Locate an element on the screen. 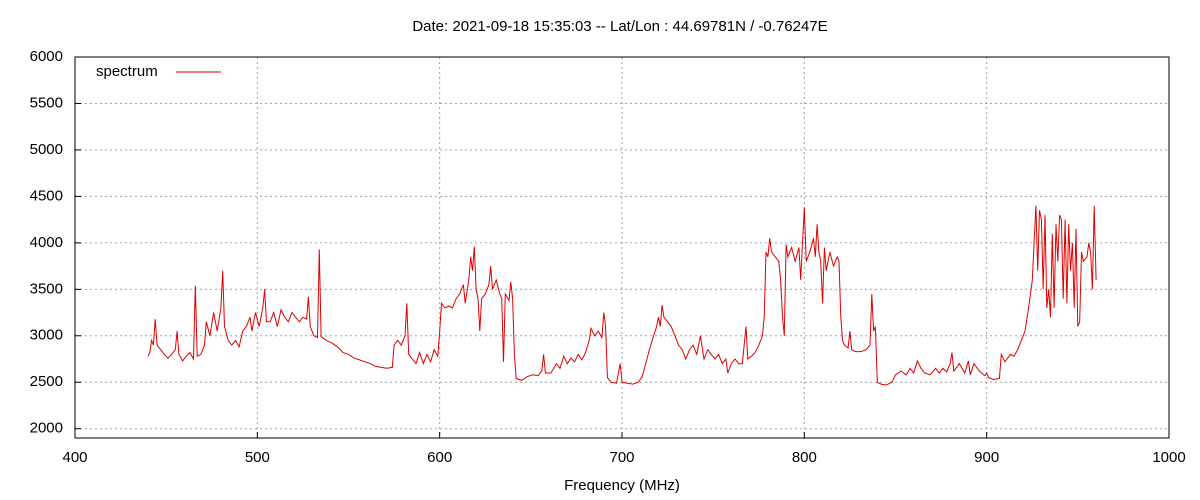 This screenshot has height=500, width=1200. y-tick-label: 2500 is located at coordinates (46, 381).